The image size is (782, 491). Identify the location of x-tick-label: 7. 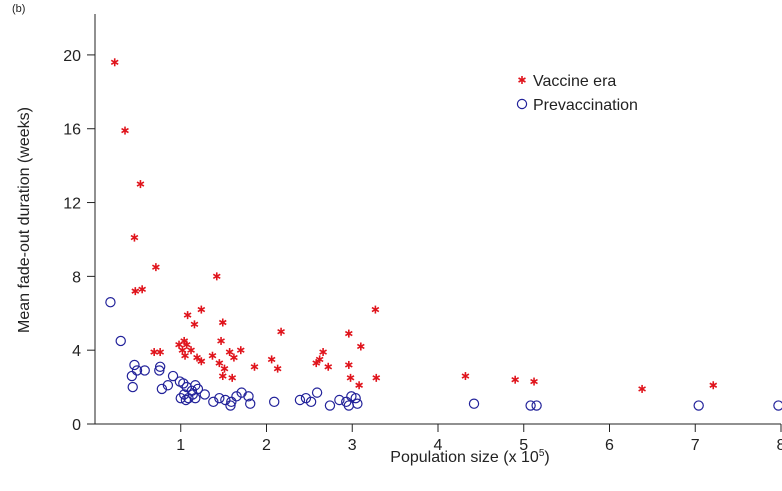
(695, 445).